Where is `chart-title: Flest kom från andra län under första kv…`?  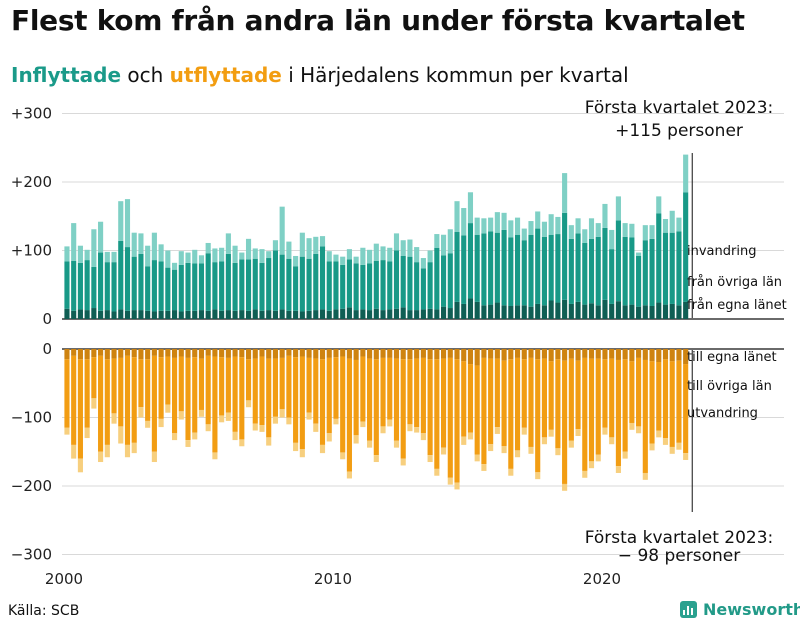 chart-title: Flest kom från andra län under första kv… is located at coordinates (378, 20).